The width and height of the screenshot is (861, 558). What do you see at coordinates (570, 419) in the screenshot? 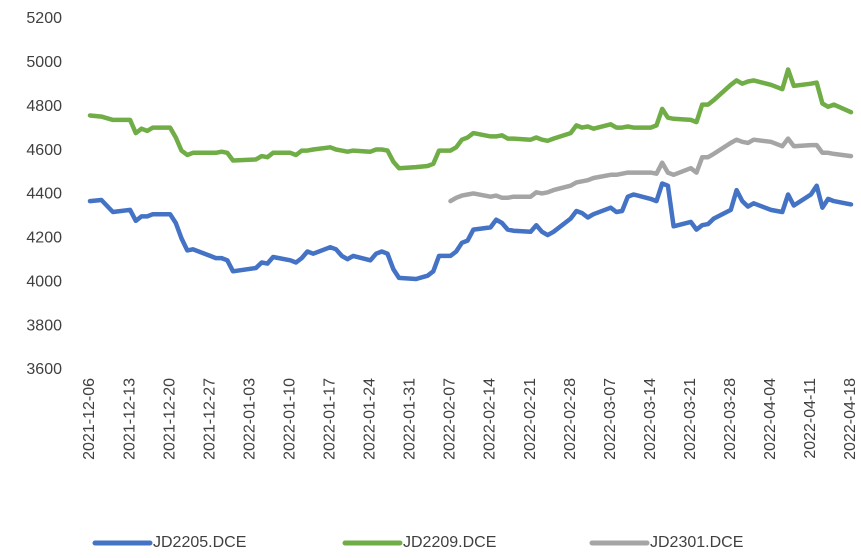
I see `x-tick-label: 2022-02-28` at bounding box center [570, 419].